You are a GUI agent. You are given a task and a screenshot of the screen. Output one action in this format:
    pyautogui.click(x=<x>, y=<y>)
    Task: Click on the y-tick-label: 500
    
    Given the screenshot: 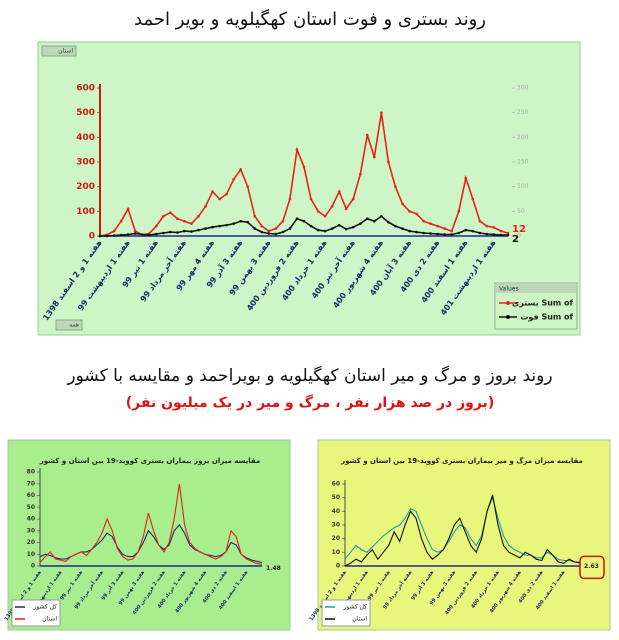 What is the action you would take?
    pyautogui.click(x=85, y=113)
    